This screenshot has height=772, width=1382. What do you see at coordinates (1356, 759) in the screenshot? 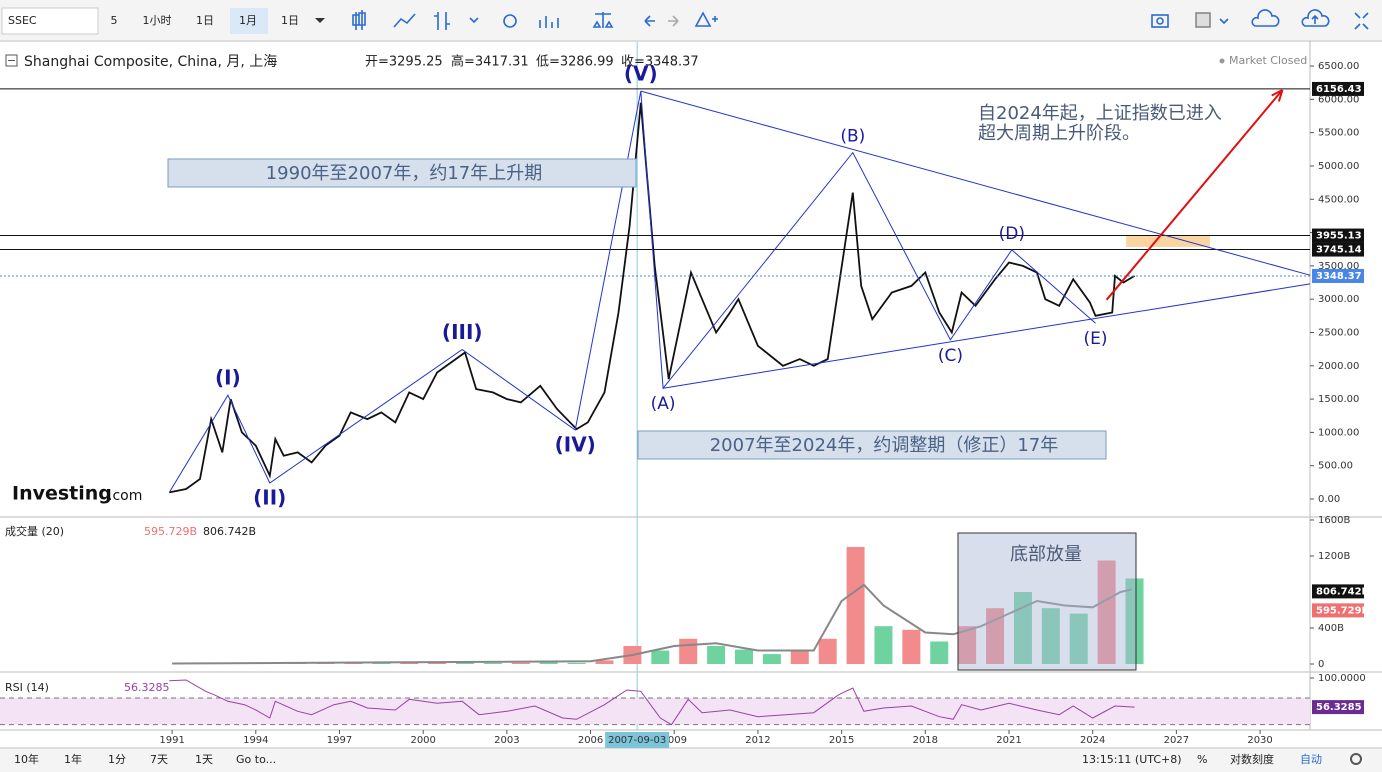
I see `settings-icon` at bounding box center [1356, 759].